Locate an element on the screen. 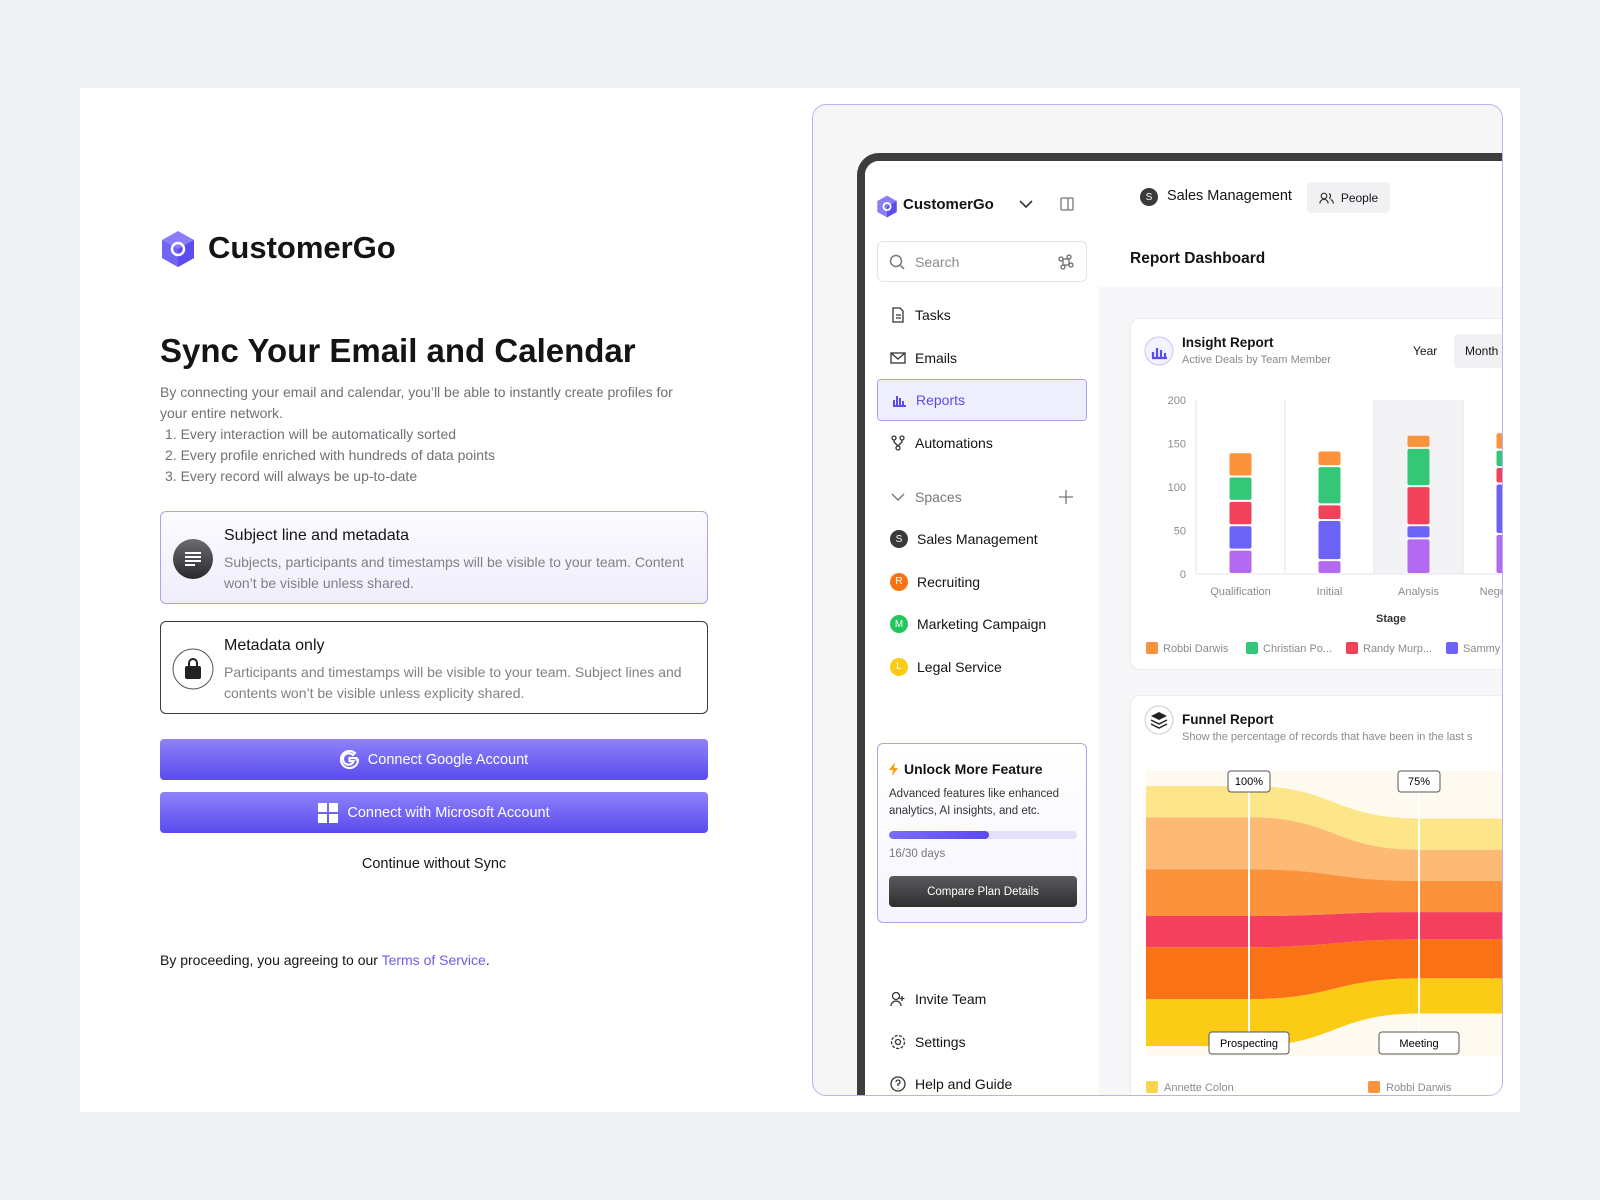  skip-link: Continue without Sync is located at coordinates (434, 864).